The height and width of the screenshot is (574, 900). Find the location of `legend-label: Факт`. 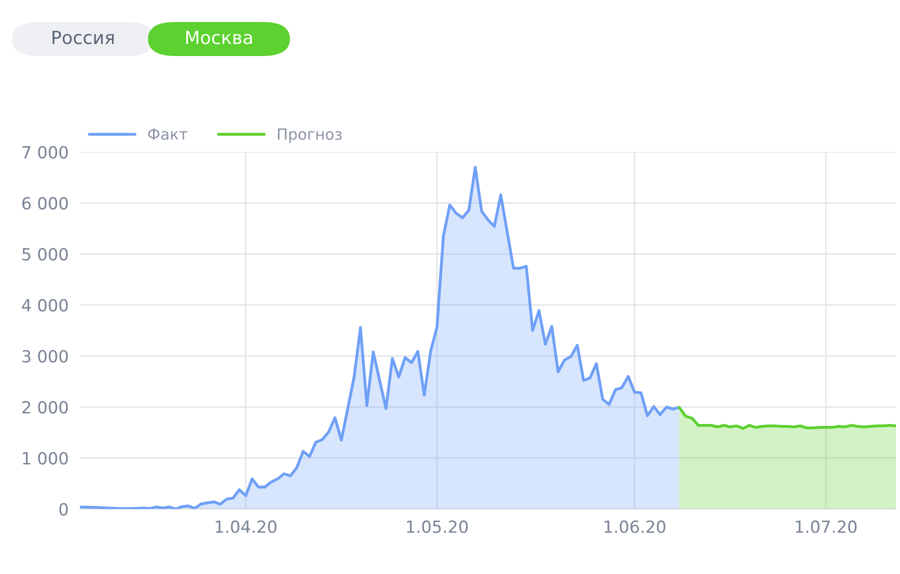

legend-label: Факт is located at coordinates (168, 134).